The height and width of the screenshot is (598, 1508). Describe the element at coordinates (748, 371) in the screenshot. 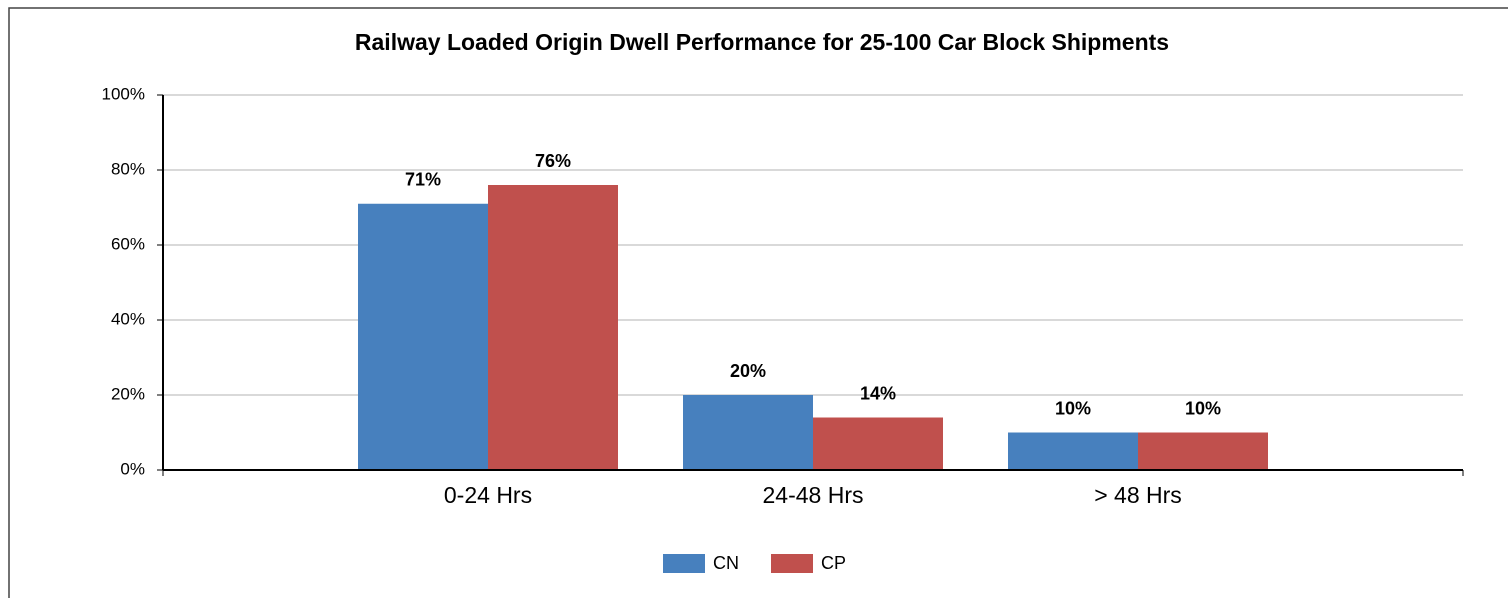

I see `data-label: 20%` at that location.